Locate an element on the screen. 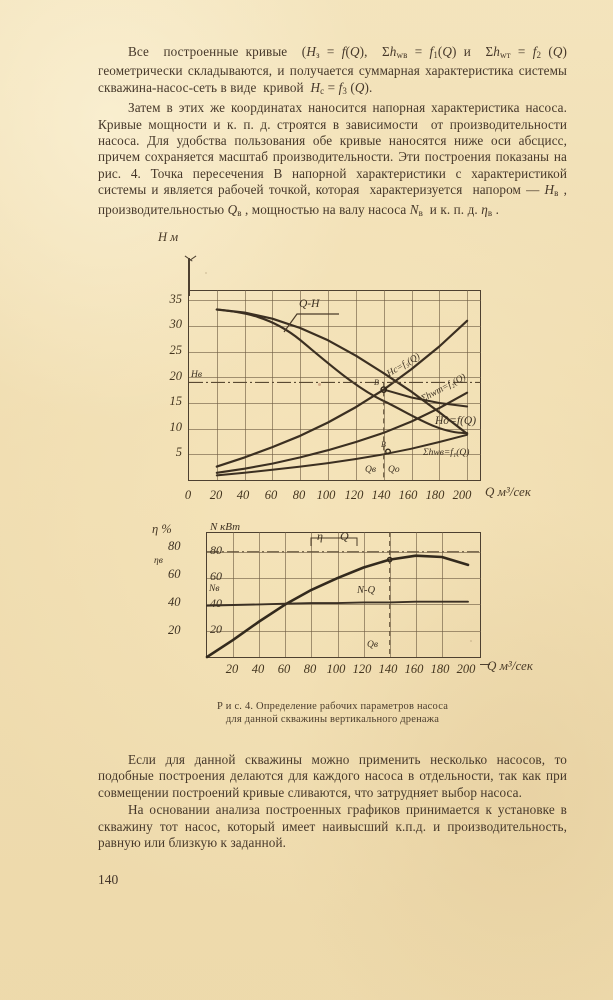  annotation-qv-lower: Qв is located at coordinates (372, 645).